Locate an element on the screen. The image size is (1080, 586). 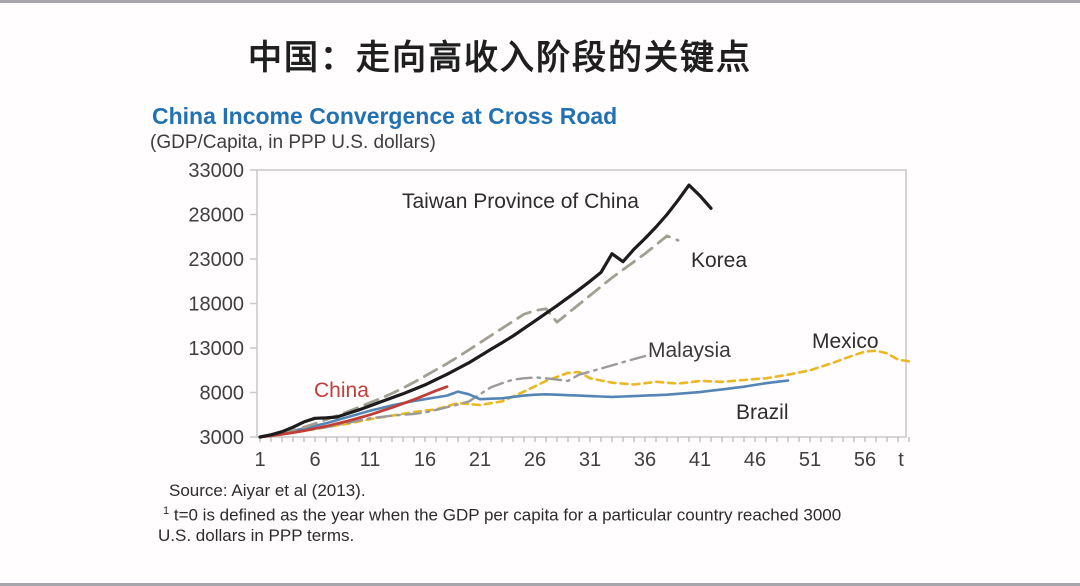
slide-title-chinese: 中国：走向高收入阶段的关键点 is located at coordinates (500, 58).